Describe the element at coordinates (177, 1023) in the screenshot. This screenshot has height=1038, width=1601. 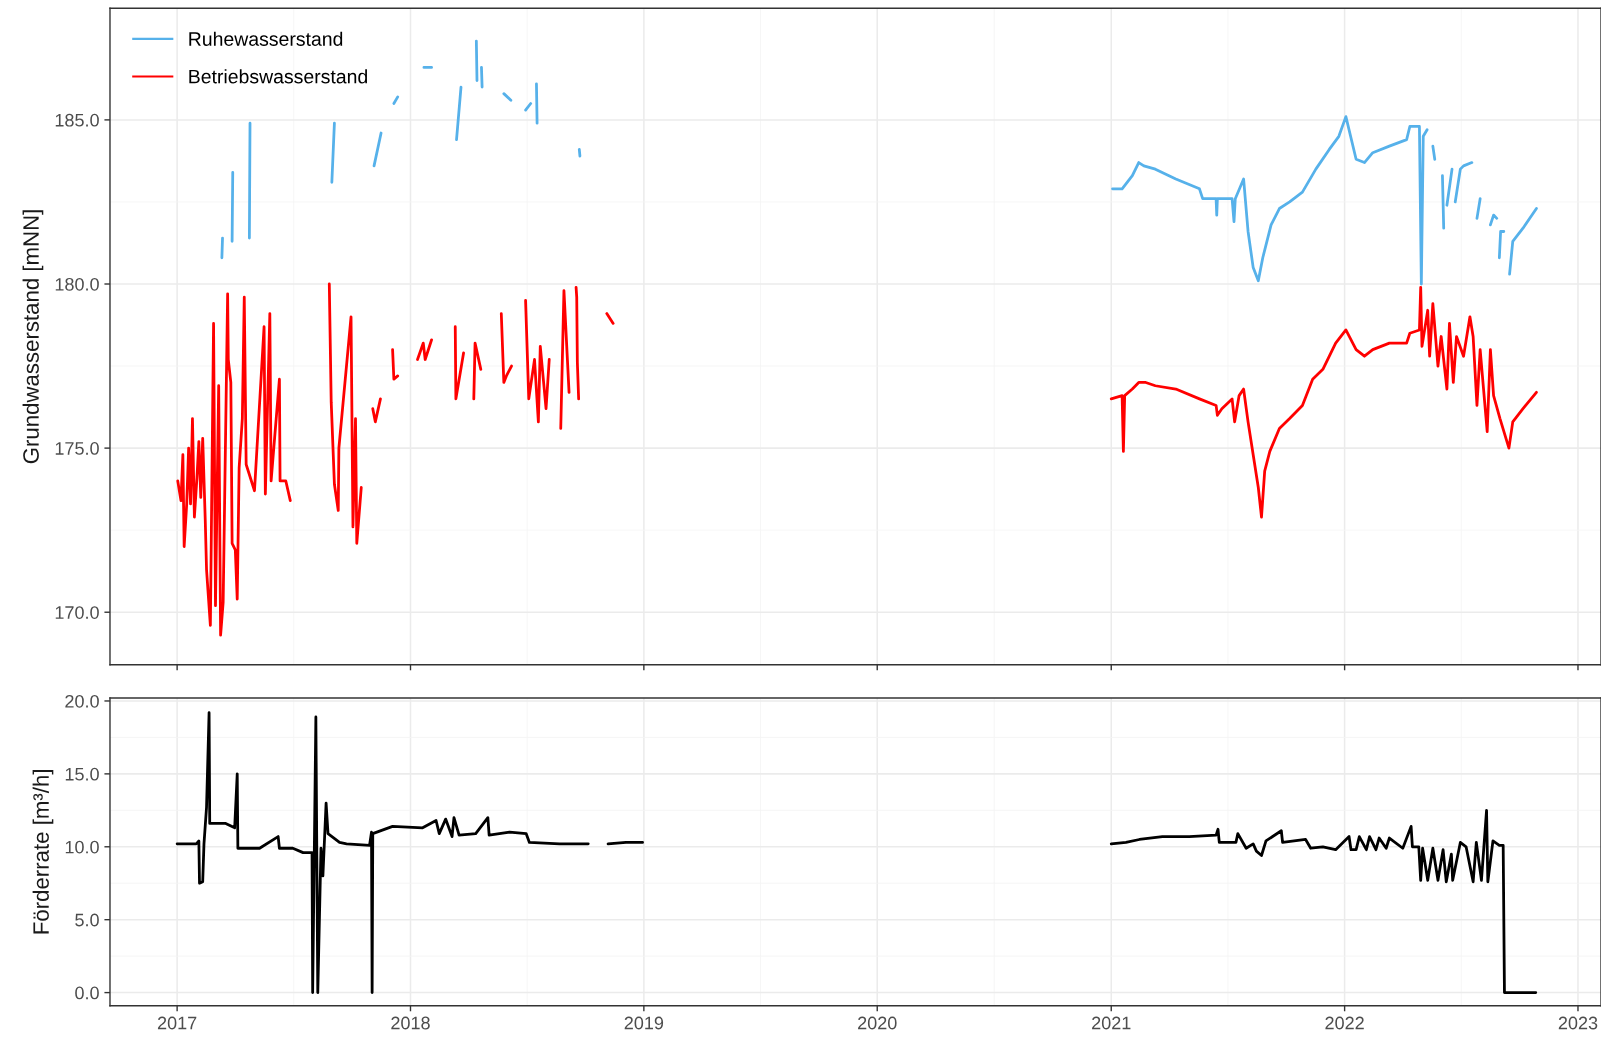
I see `x-tick-label: 2017` at that location.